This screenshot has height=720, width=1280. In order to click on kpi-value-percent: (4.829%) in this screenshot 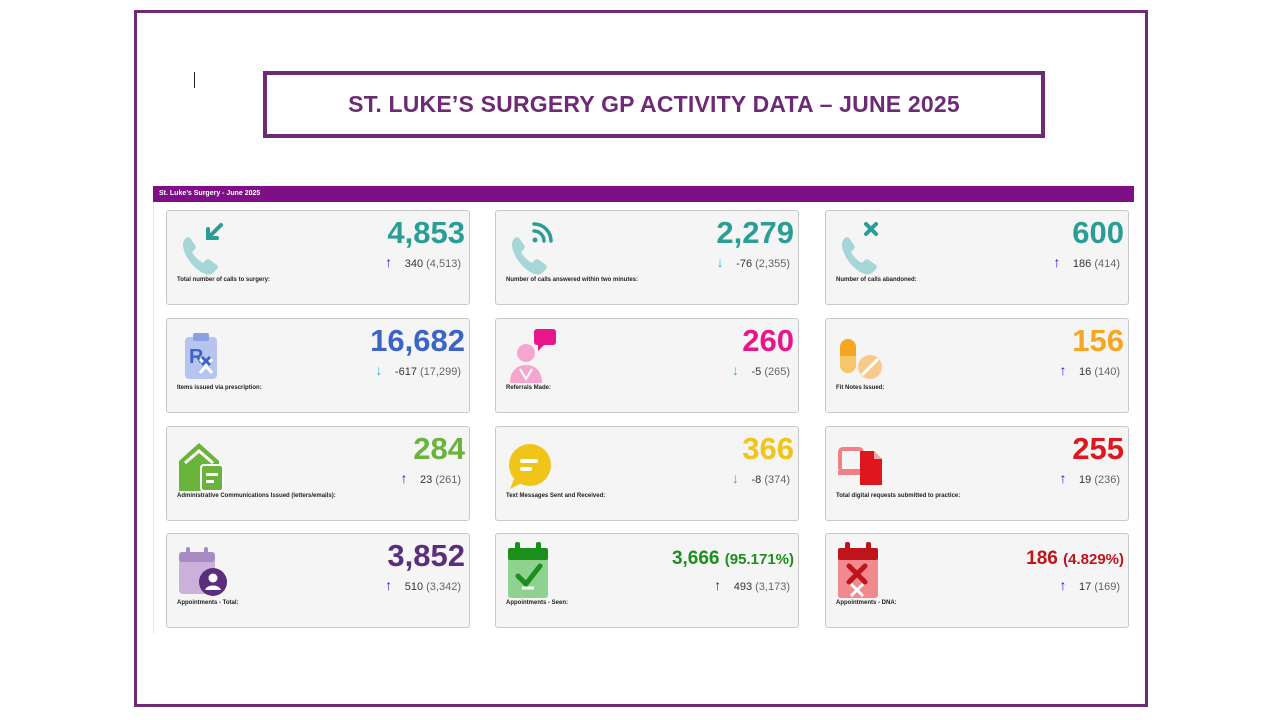, I will do `click(1093, 559)`.